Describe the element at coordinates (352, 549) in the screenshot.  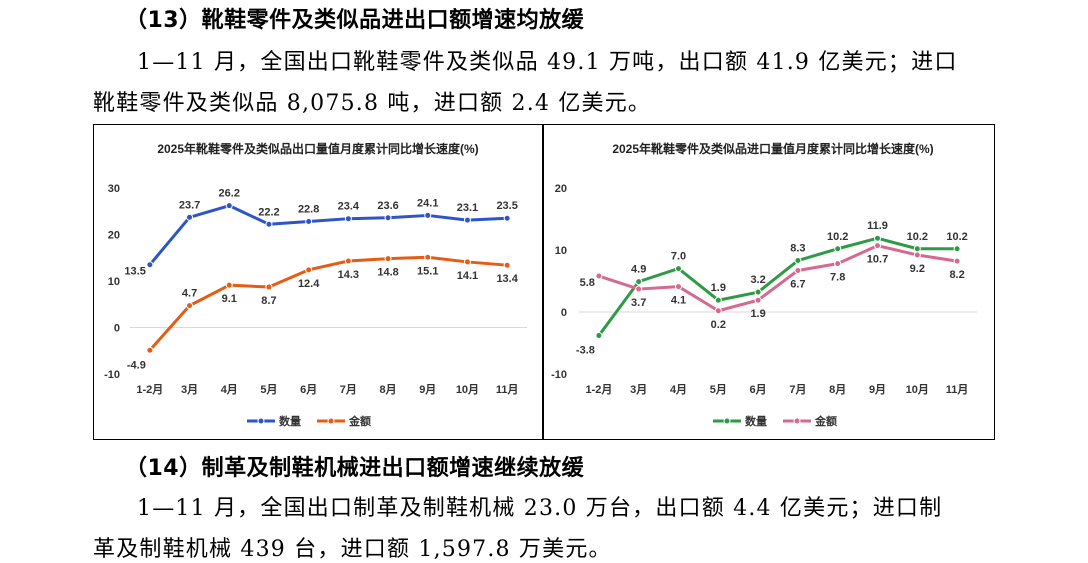
I see `section-14-paragraph-line-2: 革及制鞋机械 439 台，进口额 1,597.8 万美元。` at that location.